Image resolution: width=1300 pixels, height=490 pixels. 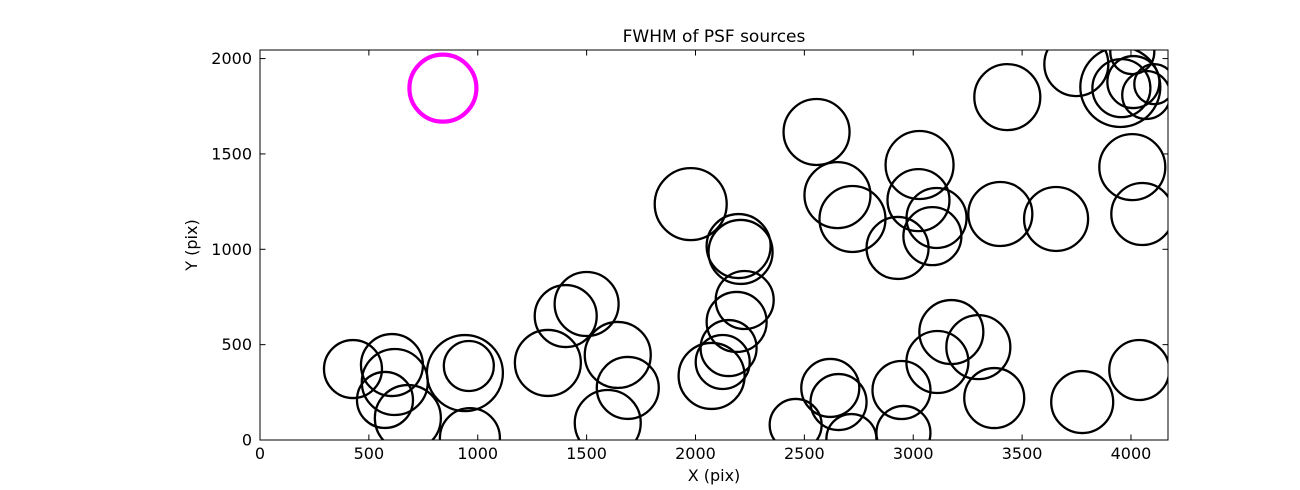 What do you see at coordinates (586, 453) in the screenshot?
I see `x-tick-label: 1500` at bounding box center [586, 453].